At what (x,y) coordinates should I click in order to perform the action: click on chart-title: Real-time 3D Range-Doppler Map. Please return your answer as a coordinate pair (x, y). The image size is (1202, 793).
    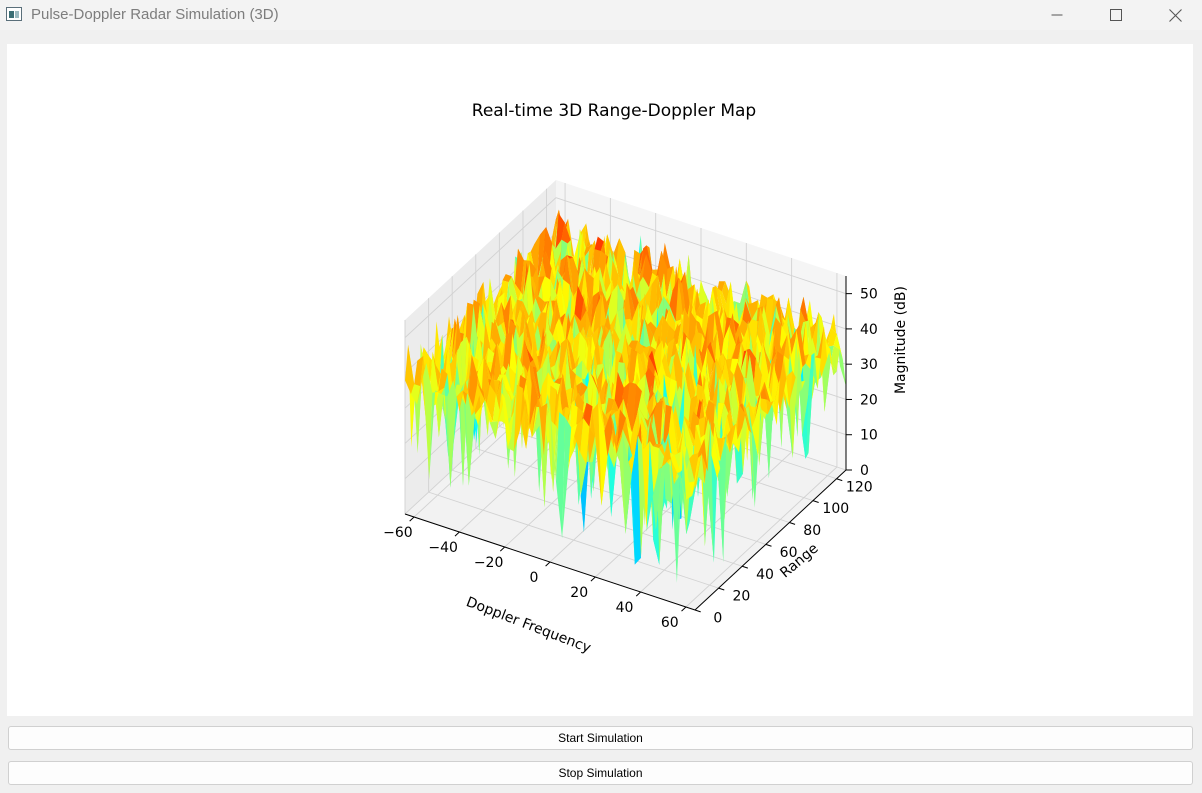
    Looking at the image, I should click on (614, 111).